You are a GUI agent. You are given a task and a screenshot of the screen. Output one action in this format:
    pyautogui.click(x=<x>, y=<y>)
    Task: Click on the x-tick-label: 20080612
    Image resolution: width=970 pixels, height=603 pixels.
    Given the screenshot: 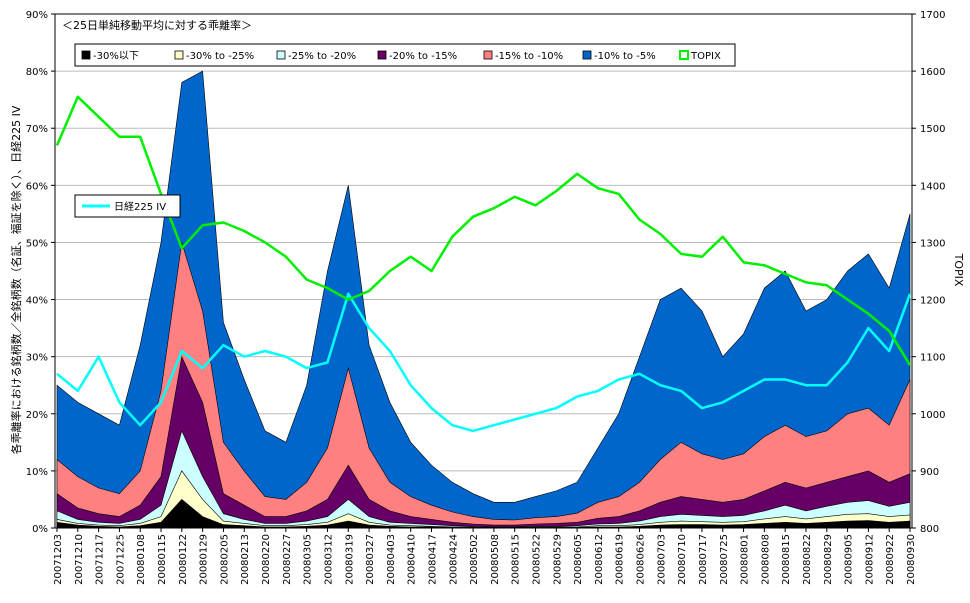 What is the action you would take?
    pyautogui.click(x=599, y=559)
    